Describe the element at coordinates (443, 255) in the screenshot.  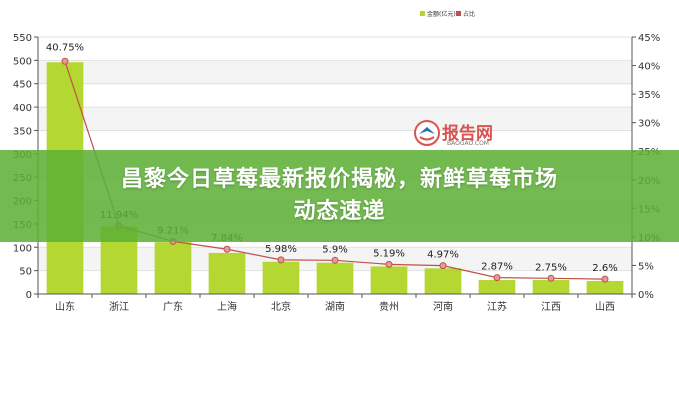
I see `share-label-河南: 4.97%` at that location.